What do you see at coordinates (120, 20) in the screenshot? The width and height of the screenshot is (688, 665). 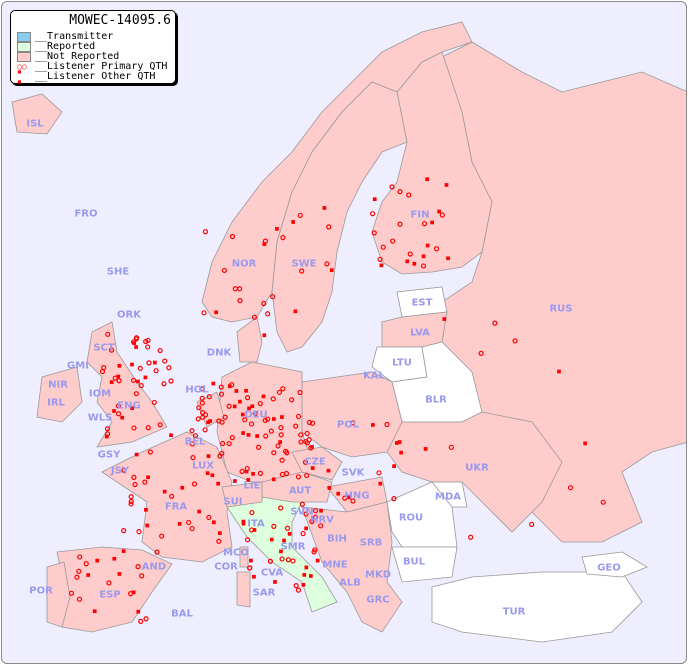 I see `map-title: MOWEC-14095.6` at bounding box center [120, 20].